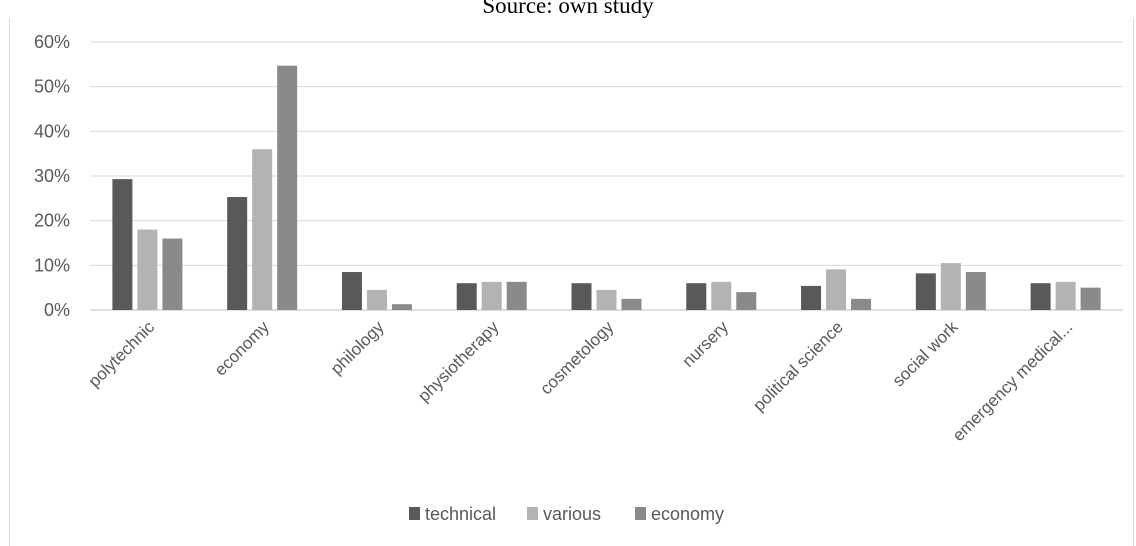 Image resolution: width=1136 pixels, height=546 pixels. I want to click on category-label: social work, so click(925, 353).